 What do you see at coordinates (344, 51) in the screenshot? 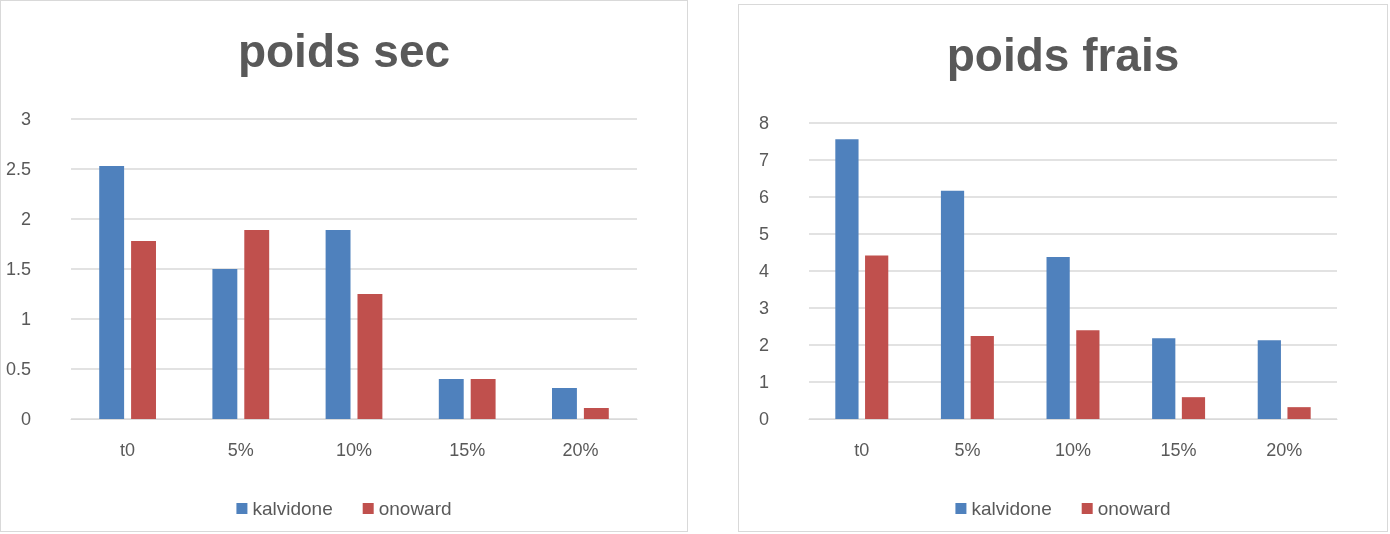
I see `chart-title: poids sec` at bounding box center [344, 51].